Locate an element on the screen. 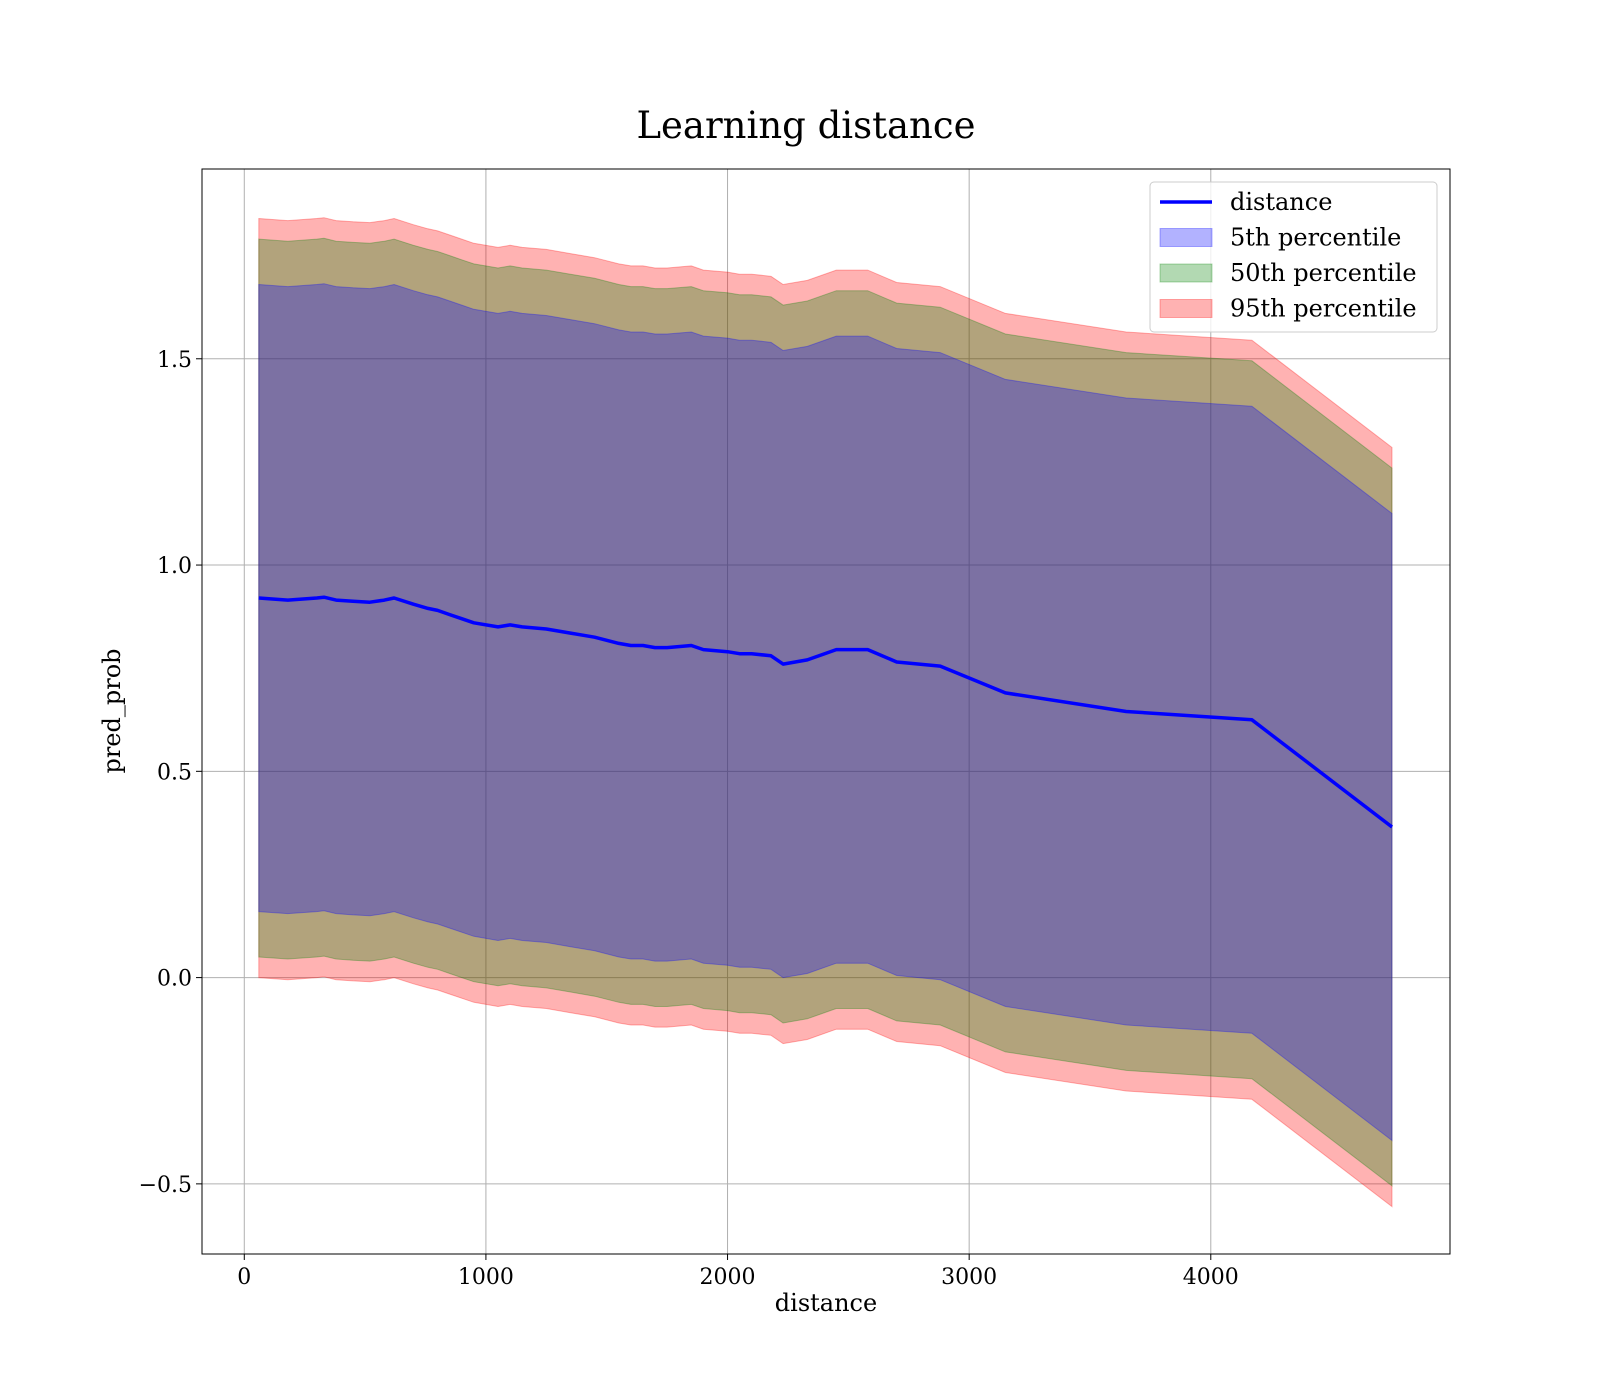 The height and width of the screenshot is (1400, 1600). x-tick-label: 4000 is located at coordinates (1211, 1277).